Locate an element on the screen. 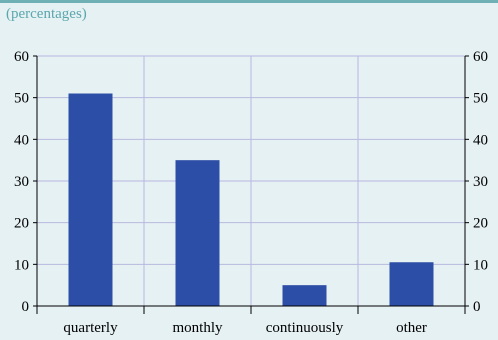 This screenshot has height=340, width=498. bar-monthly is located at coordinates (197, 233).